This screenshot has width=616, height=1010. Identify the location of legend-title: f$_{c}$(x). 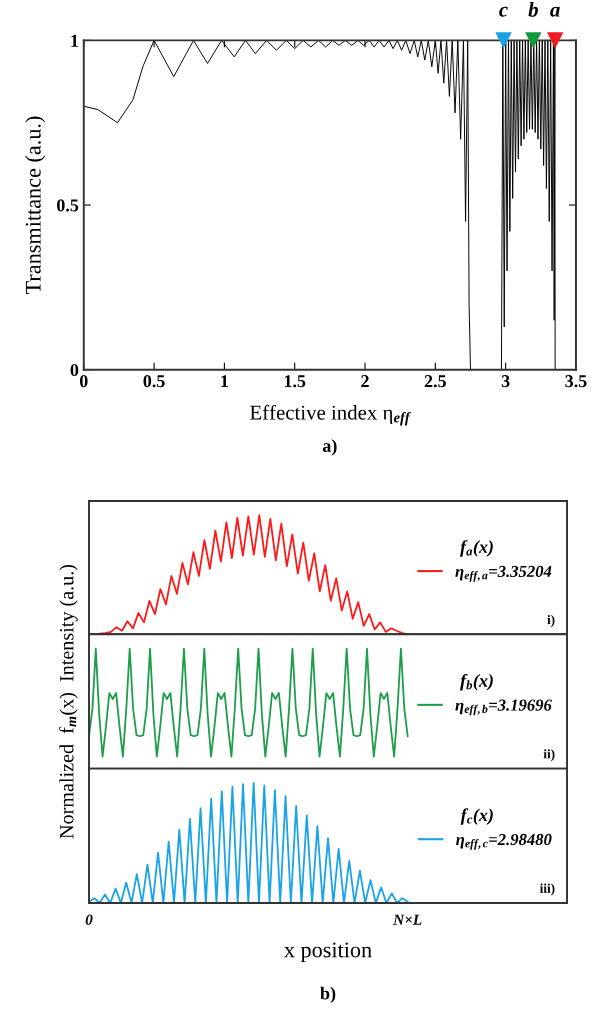
(476, 816).